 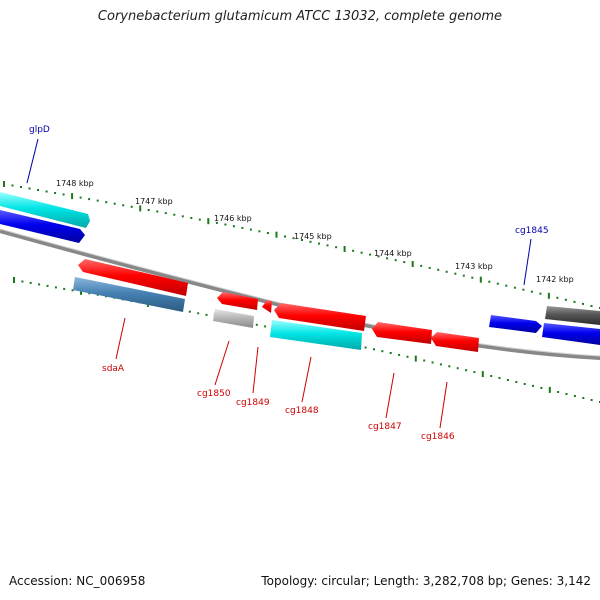 I want to click on gene-cg1848-arrow, so click(x=320, y=317).